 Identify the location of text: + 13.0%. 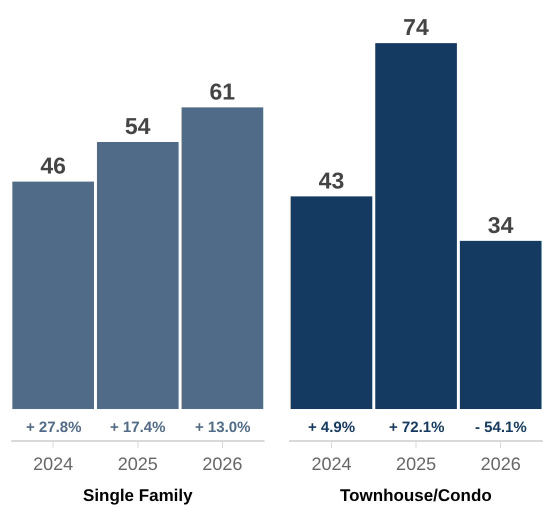
(222, 427).